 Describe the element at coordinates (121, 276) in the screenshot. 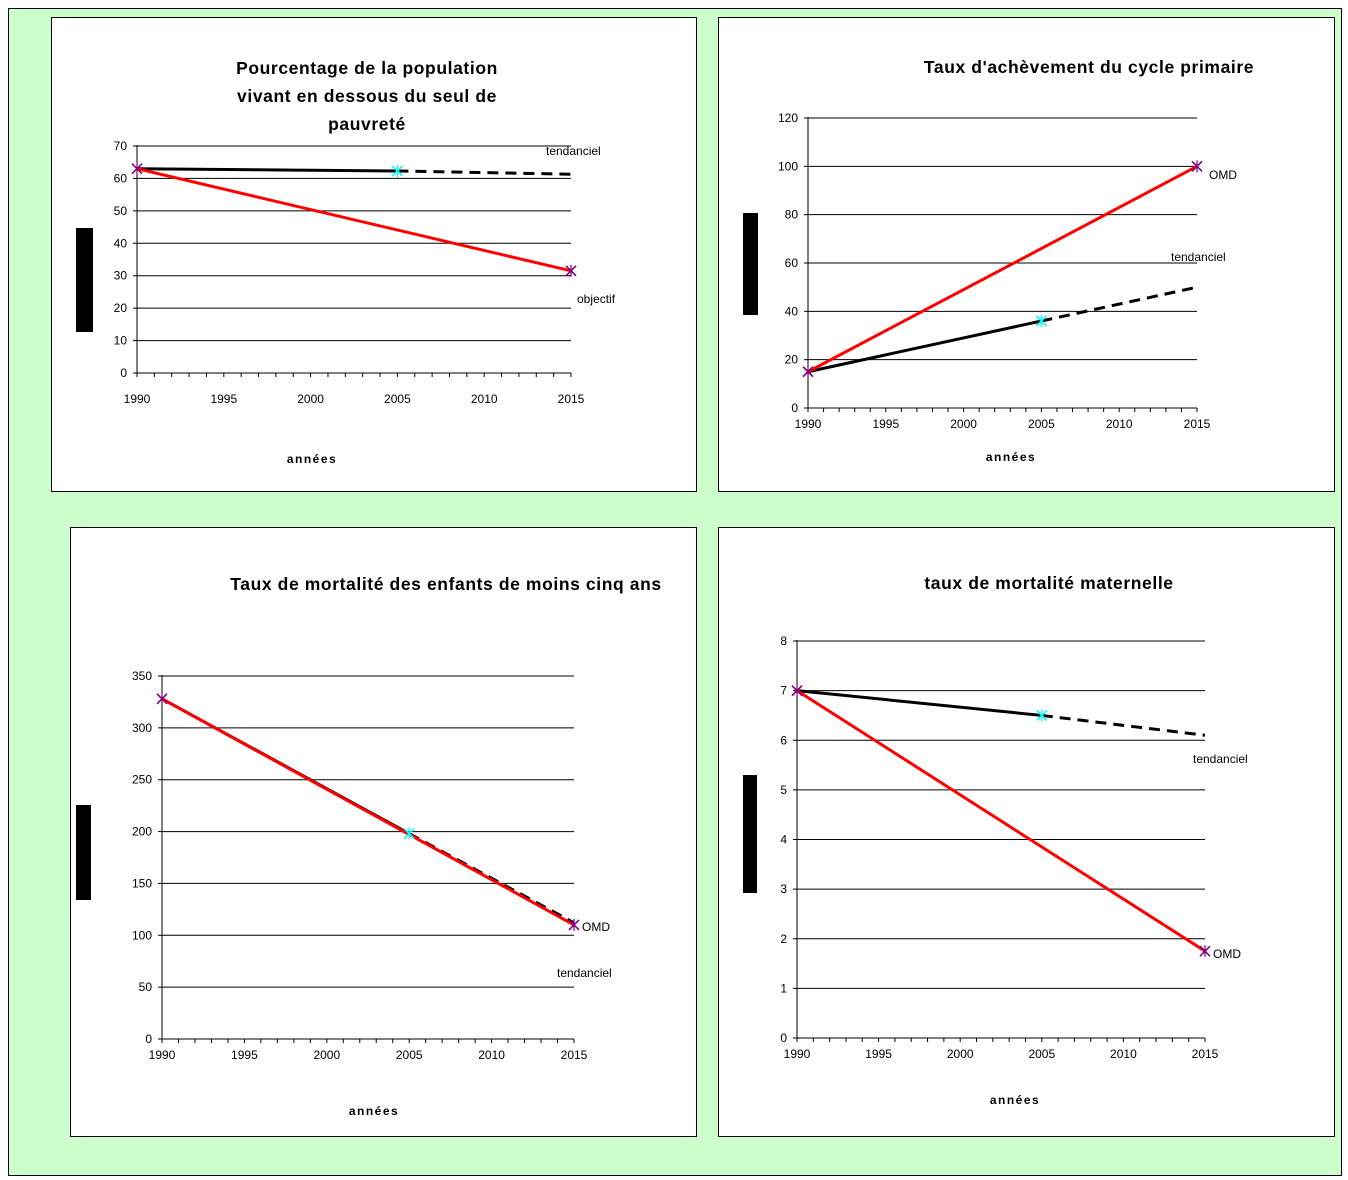

I see `y-tick-label: 30` at that location.